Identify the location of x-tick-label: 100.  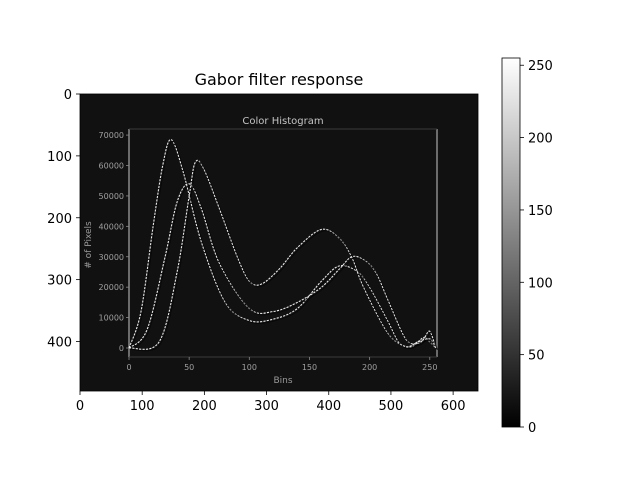
(142, 406).